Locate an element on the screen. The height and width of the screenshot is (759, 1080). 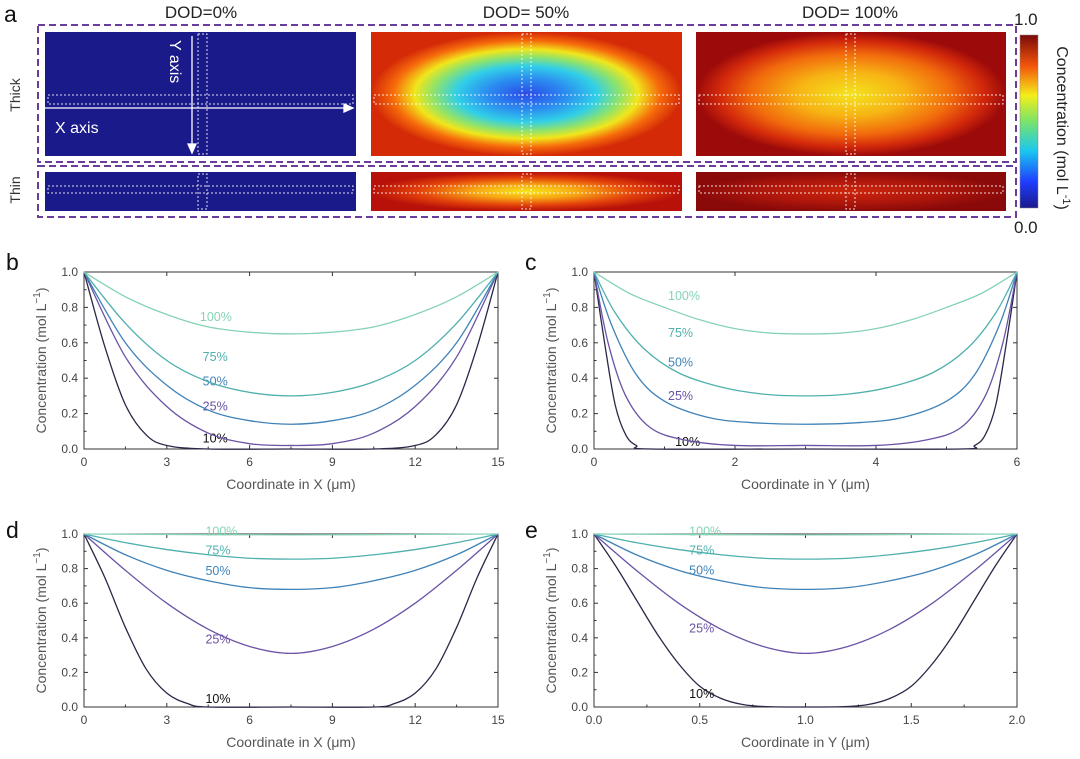
map-thick-dod0 is located at coordinates (200, 94).